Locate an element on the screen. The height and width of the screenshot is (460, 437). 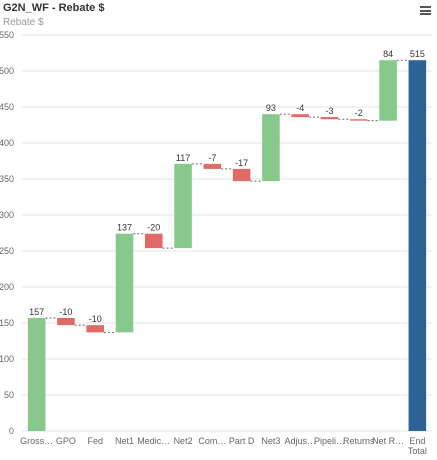
x-tick-label: Fed is located at coordinates (95, 441).